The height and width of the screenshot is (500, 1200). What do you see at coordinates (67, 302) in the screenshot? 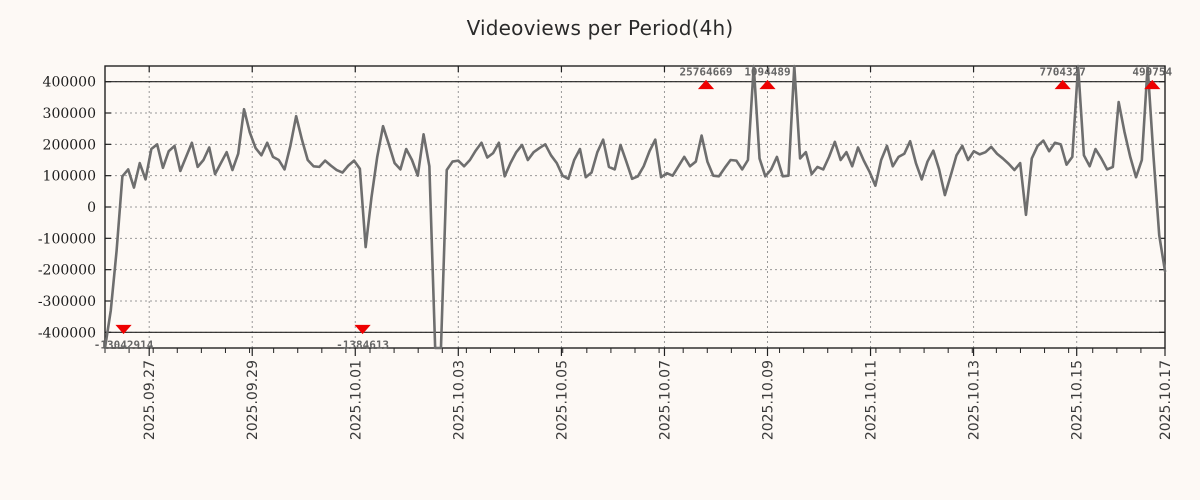
I see `y-tick-label: -300000` at bounding box center [67, 302].